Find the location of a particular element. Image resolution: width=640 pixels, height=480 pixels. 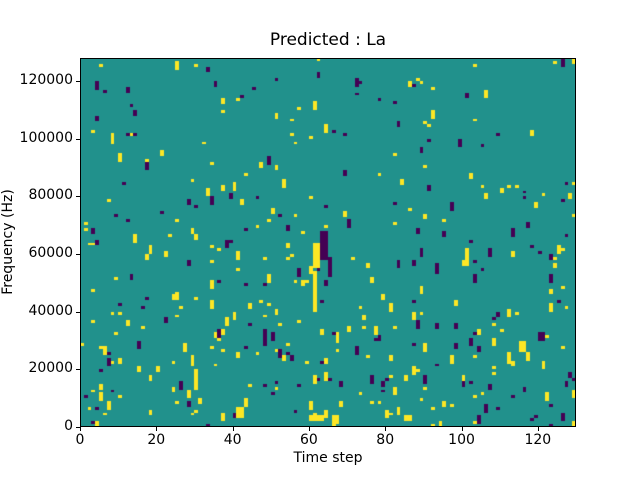

y-tick-label: 80000 is located at coordinates (50, 195).